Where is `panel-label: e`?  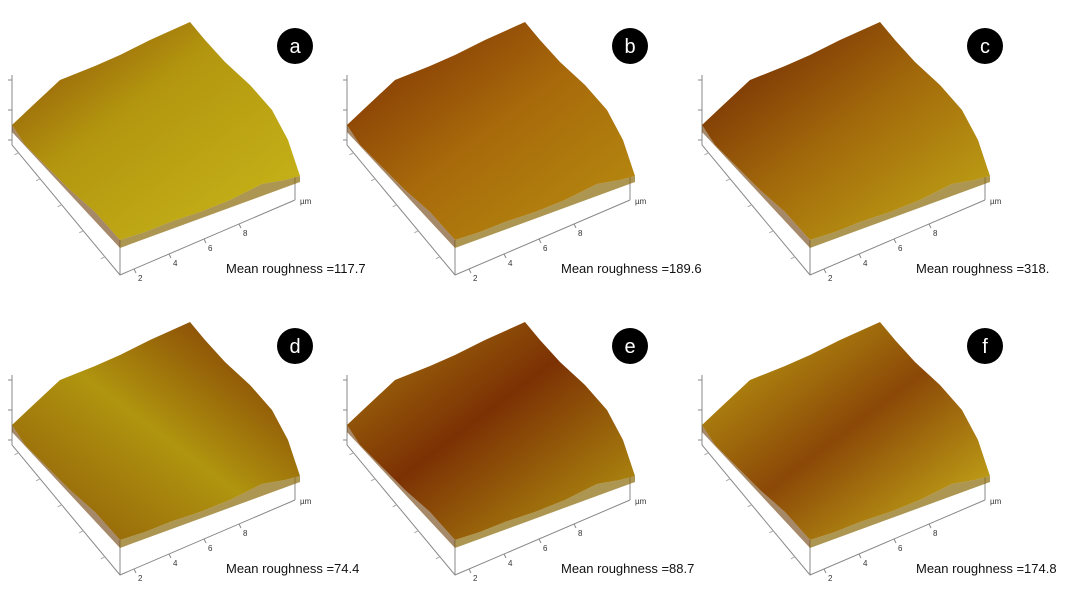
panel-label: e is located at coordinates (629, 347).